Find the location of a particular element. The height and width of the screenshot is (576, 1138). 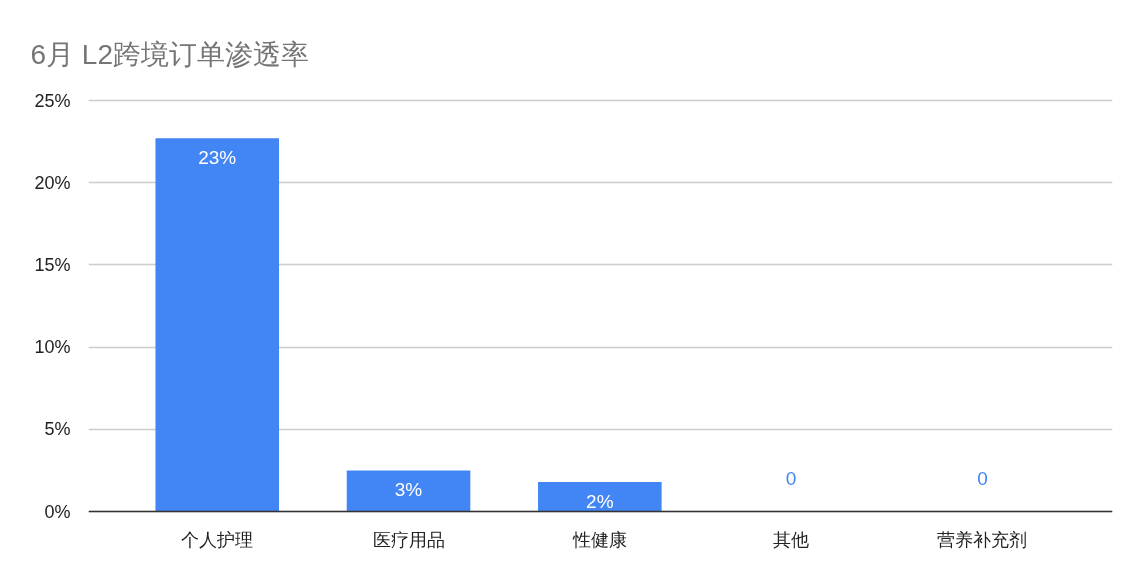

data-label: 3% is located at coordinates (408, 490).